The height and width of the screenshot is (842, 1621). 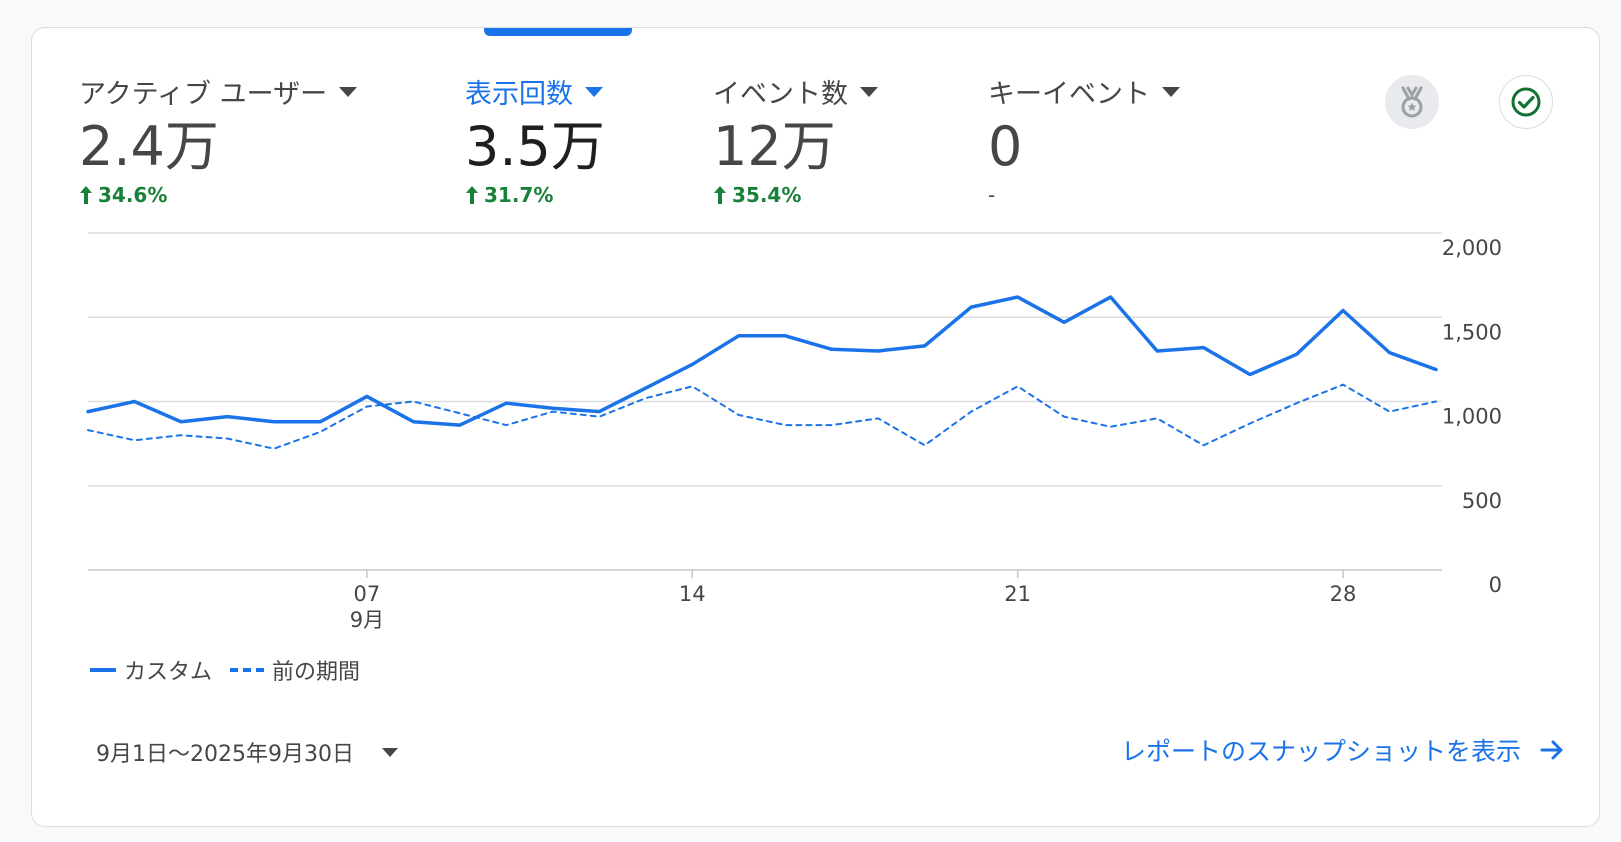 I want to click on legend-swatch-solid, so click(x=103, y=670).